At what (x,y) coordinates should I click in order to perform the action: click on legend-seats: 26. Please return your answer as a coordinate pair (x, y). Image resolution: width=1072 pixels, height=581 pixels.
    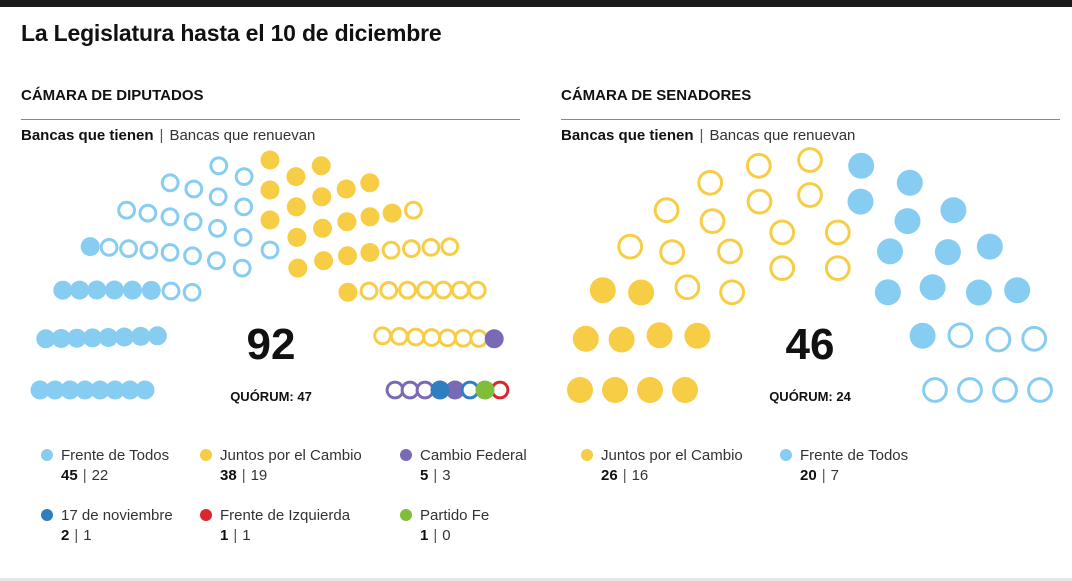
    Looking at the image, I should click on (609, 475).